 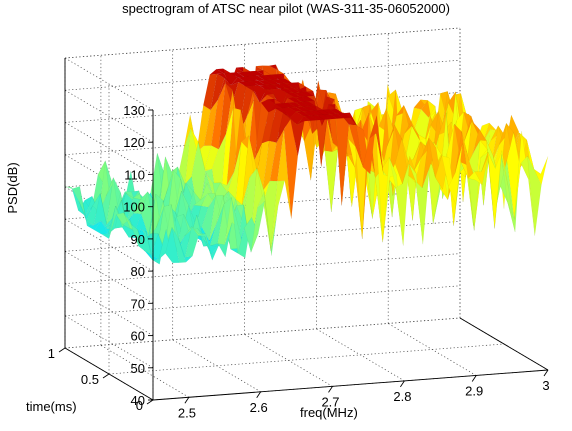 I want to click on freq-axis-ticks: 2.5 2.6 2.7 2.8 2.9 3, so click(x=364, y=394).